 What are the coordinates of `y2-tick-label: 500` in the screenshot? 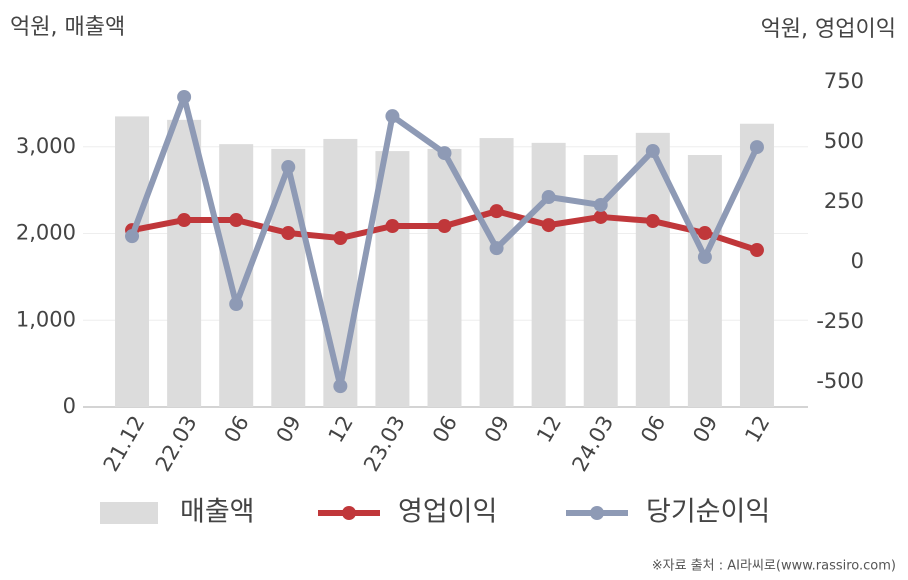 It's located at (844, 141).